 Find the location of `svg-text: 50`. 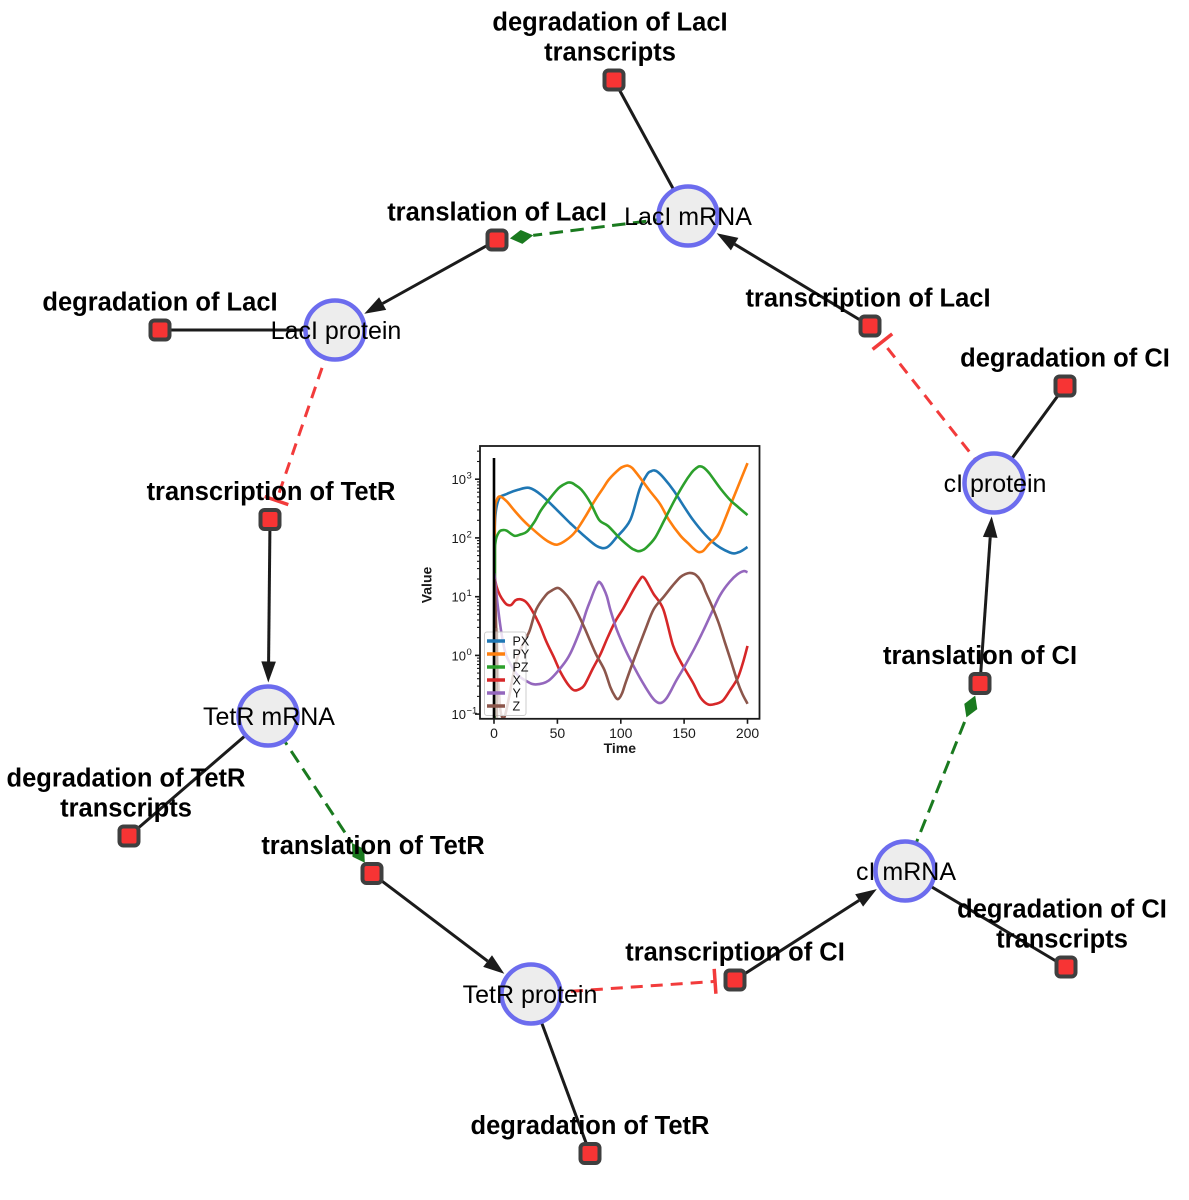

svg-text: 50 is located at coordinates (558, 733).